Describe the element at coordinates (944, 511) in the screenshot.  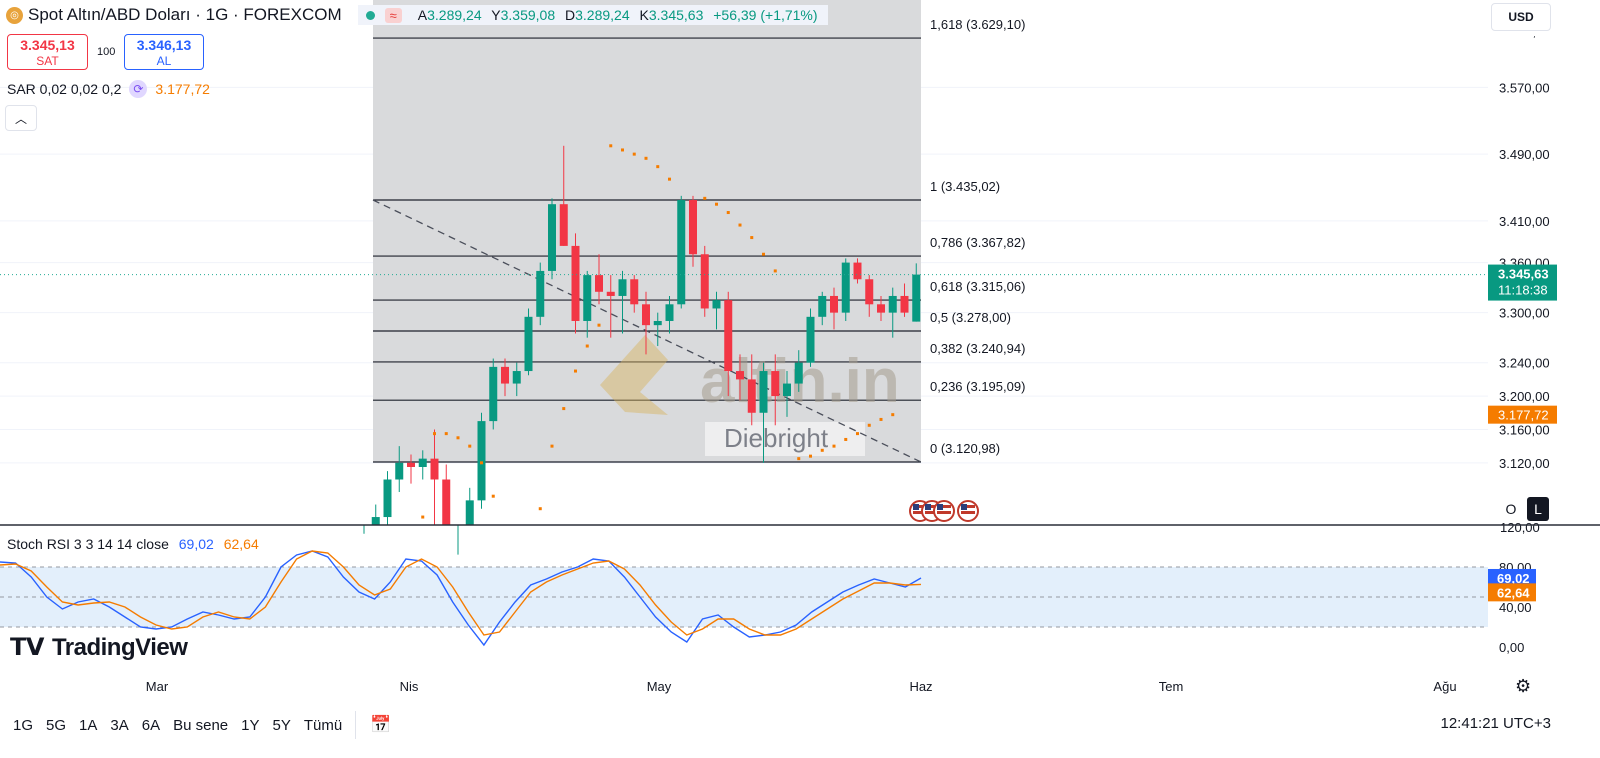
I see `event-flags` at that location.